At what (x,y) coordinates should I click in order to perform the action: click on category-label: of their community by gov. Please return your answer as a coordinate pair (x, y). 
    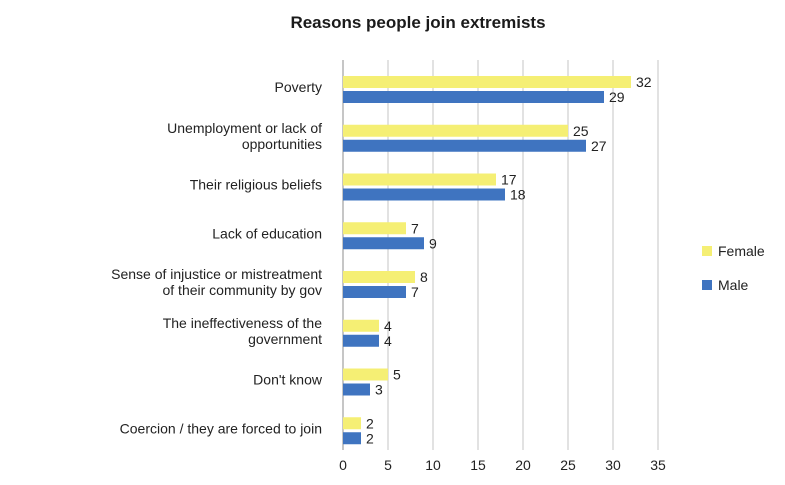
    Looking at the image, I should click on (242, 290).